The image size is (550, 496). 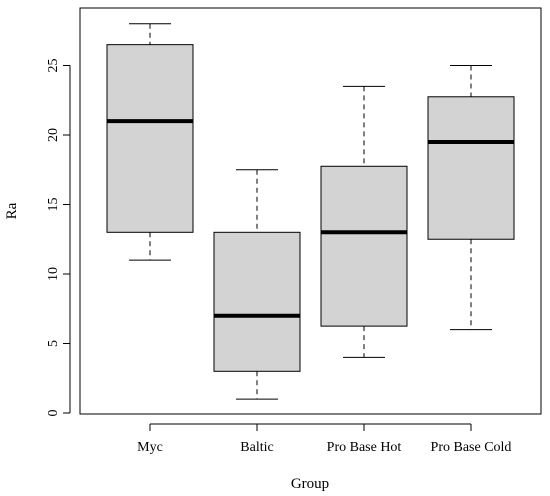 I want to click on x-axis-title: Group, so click(x=310, y=484).